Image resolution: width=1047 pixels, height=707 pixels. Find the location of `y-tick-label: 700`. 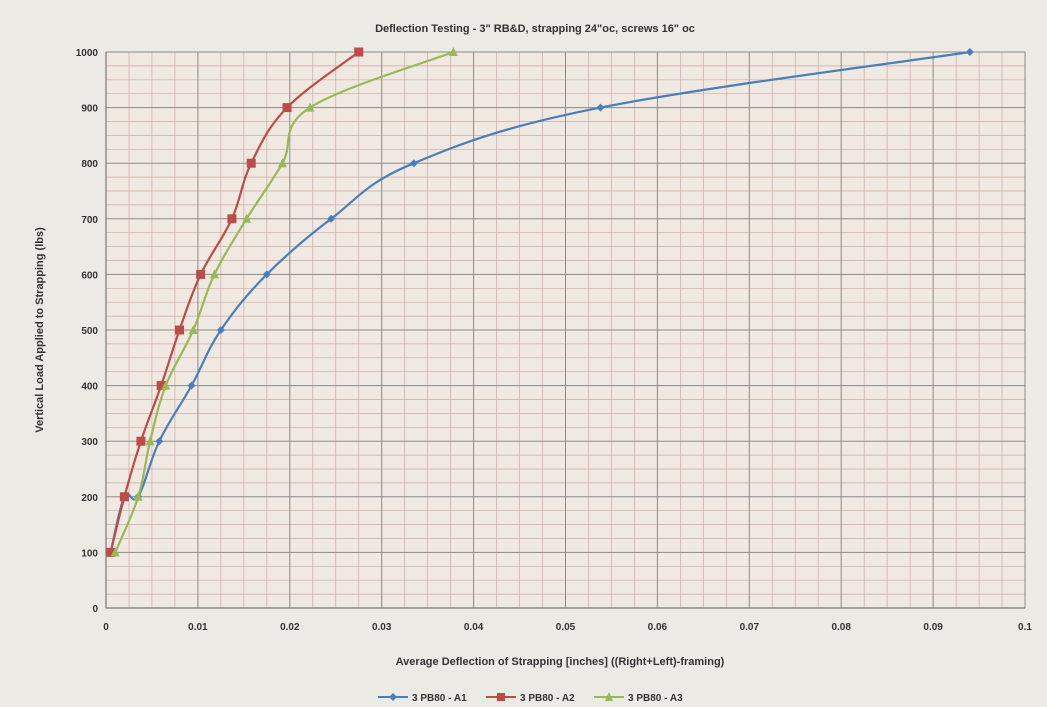

y-tick-label: 700 is located at coordinates (89, 220).